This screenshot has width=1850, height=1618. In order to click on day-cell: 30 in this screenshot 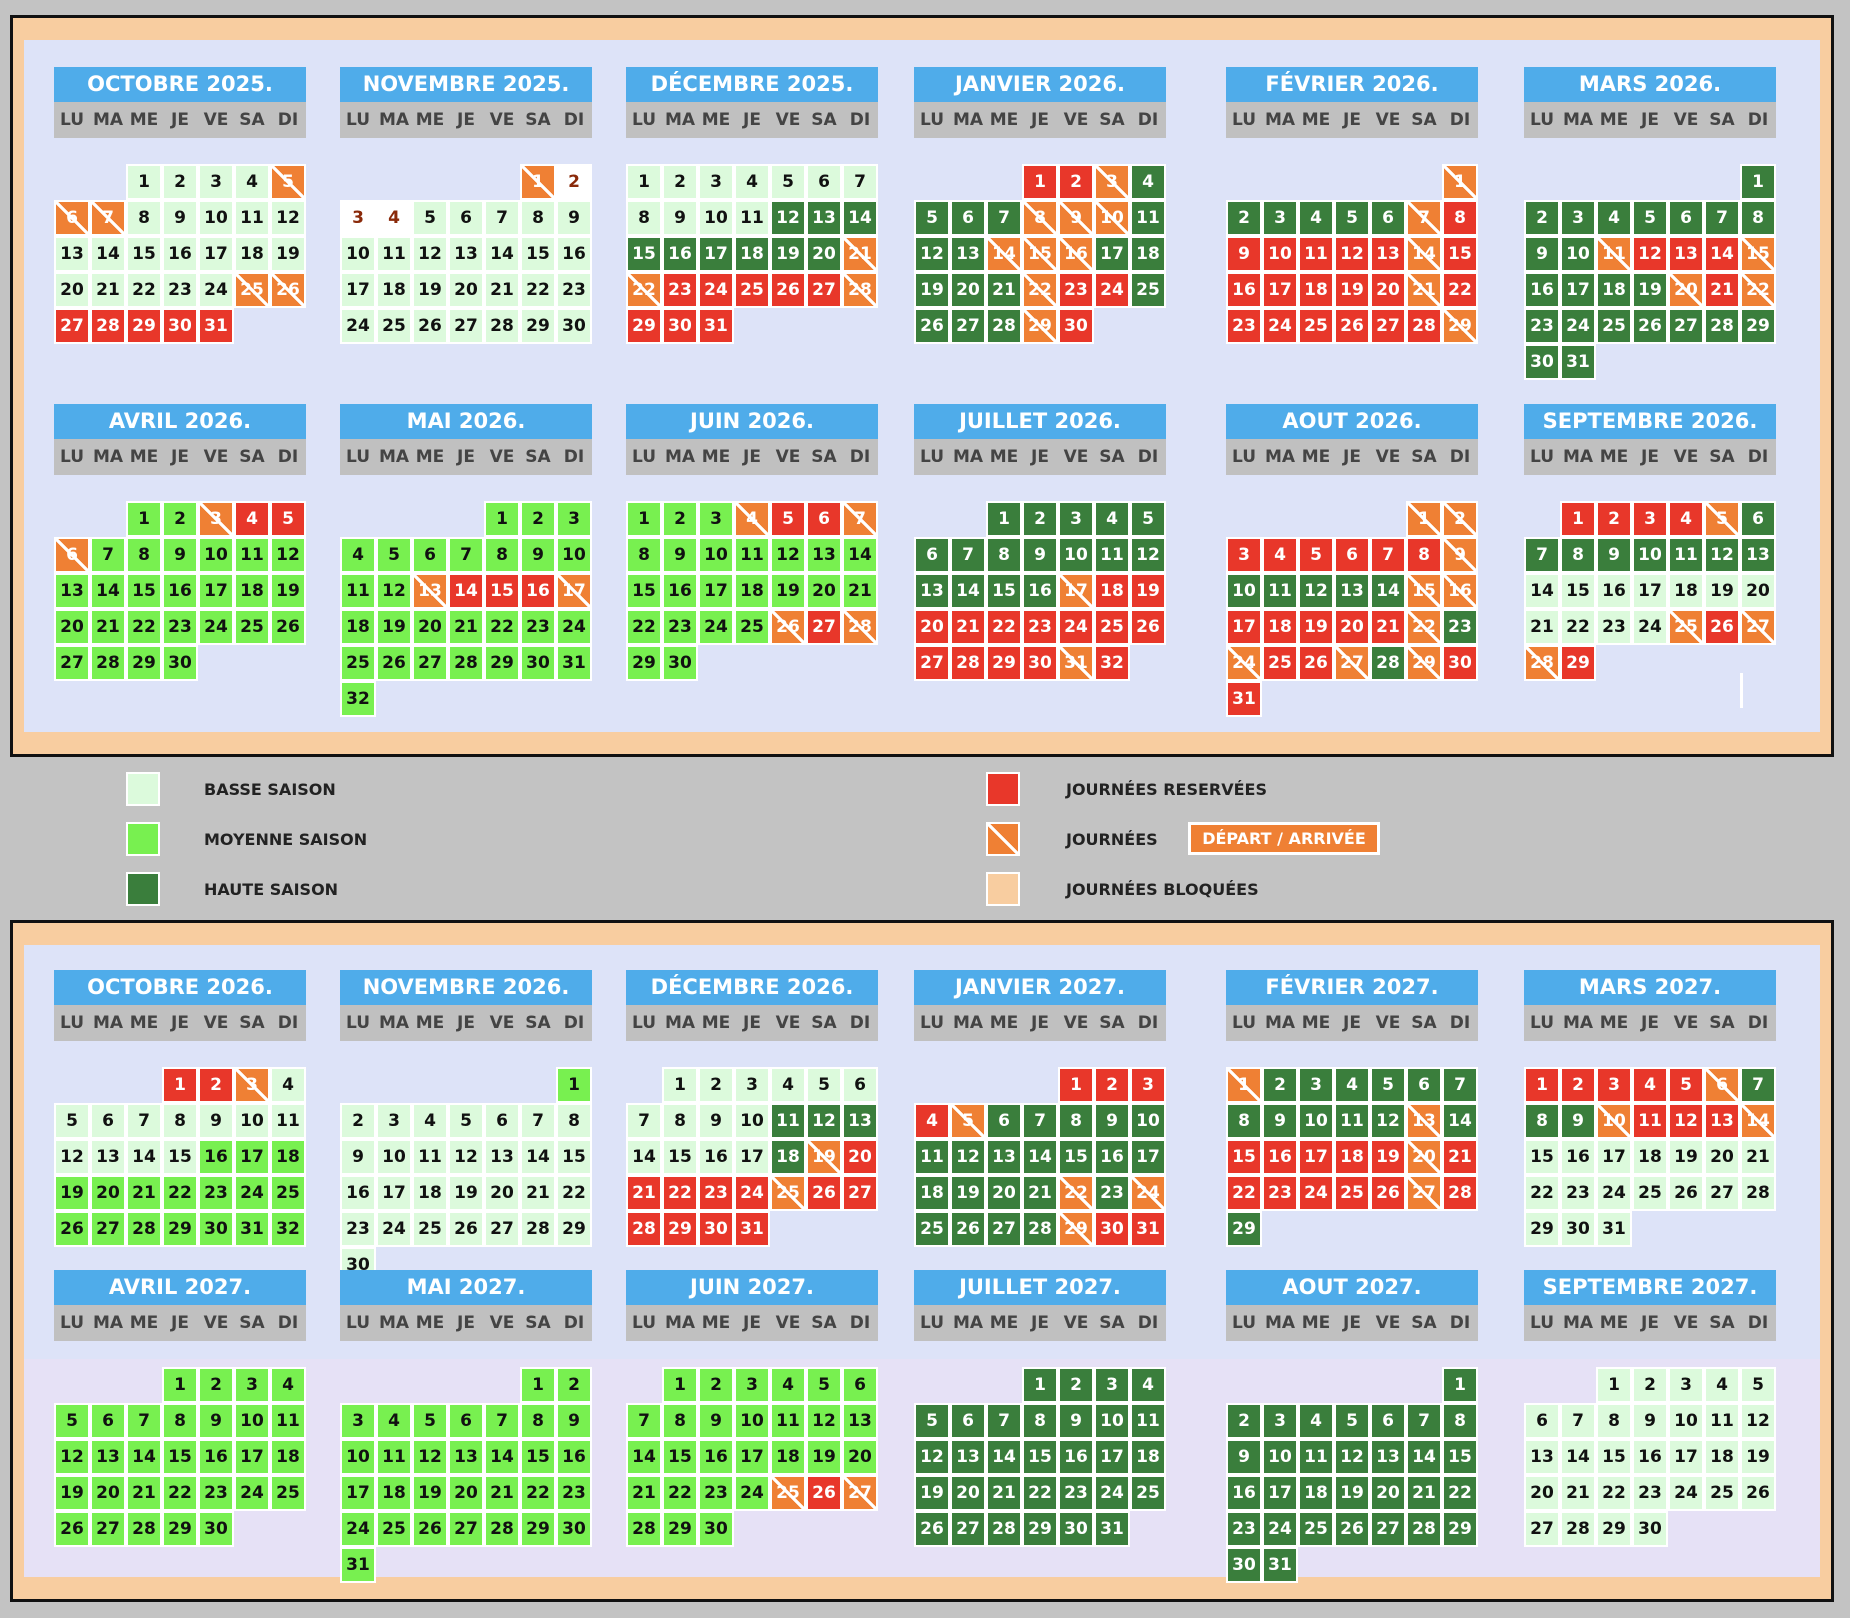, I will do `click(1112, 1229)`.